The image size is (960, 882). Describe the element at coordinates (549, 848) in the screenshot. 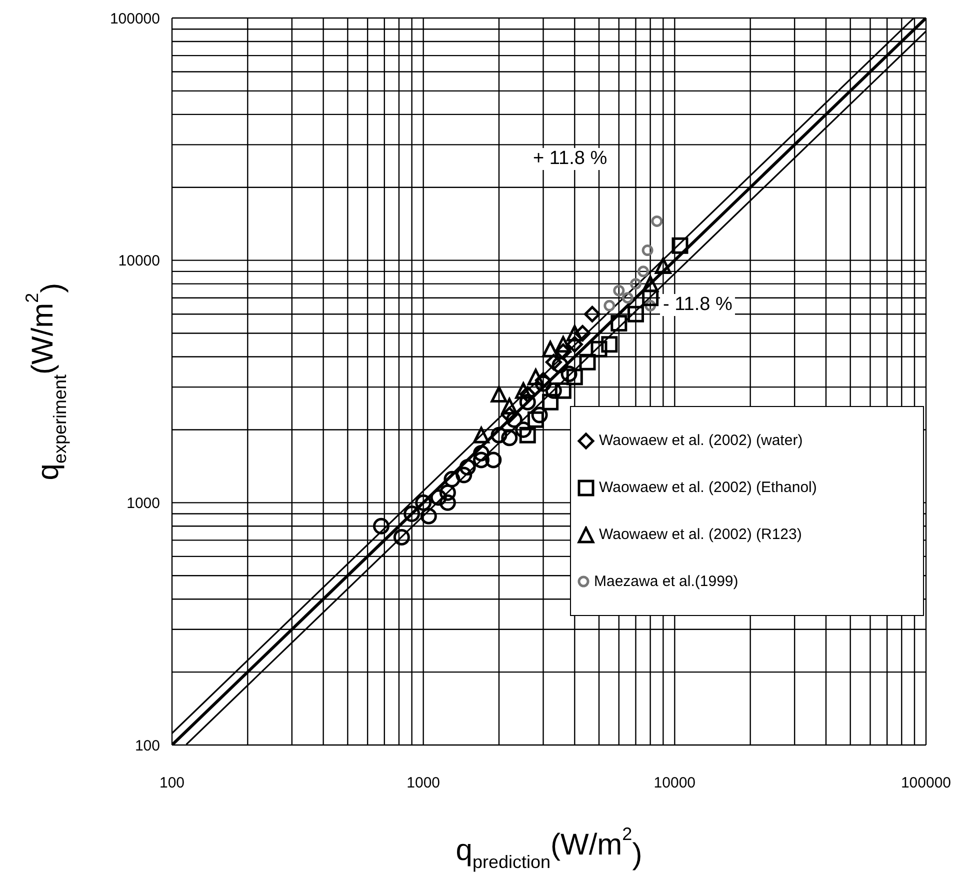

I see `x-axis-title: q$_{prediction}$(W/m$^{2}$)` at that location.